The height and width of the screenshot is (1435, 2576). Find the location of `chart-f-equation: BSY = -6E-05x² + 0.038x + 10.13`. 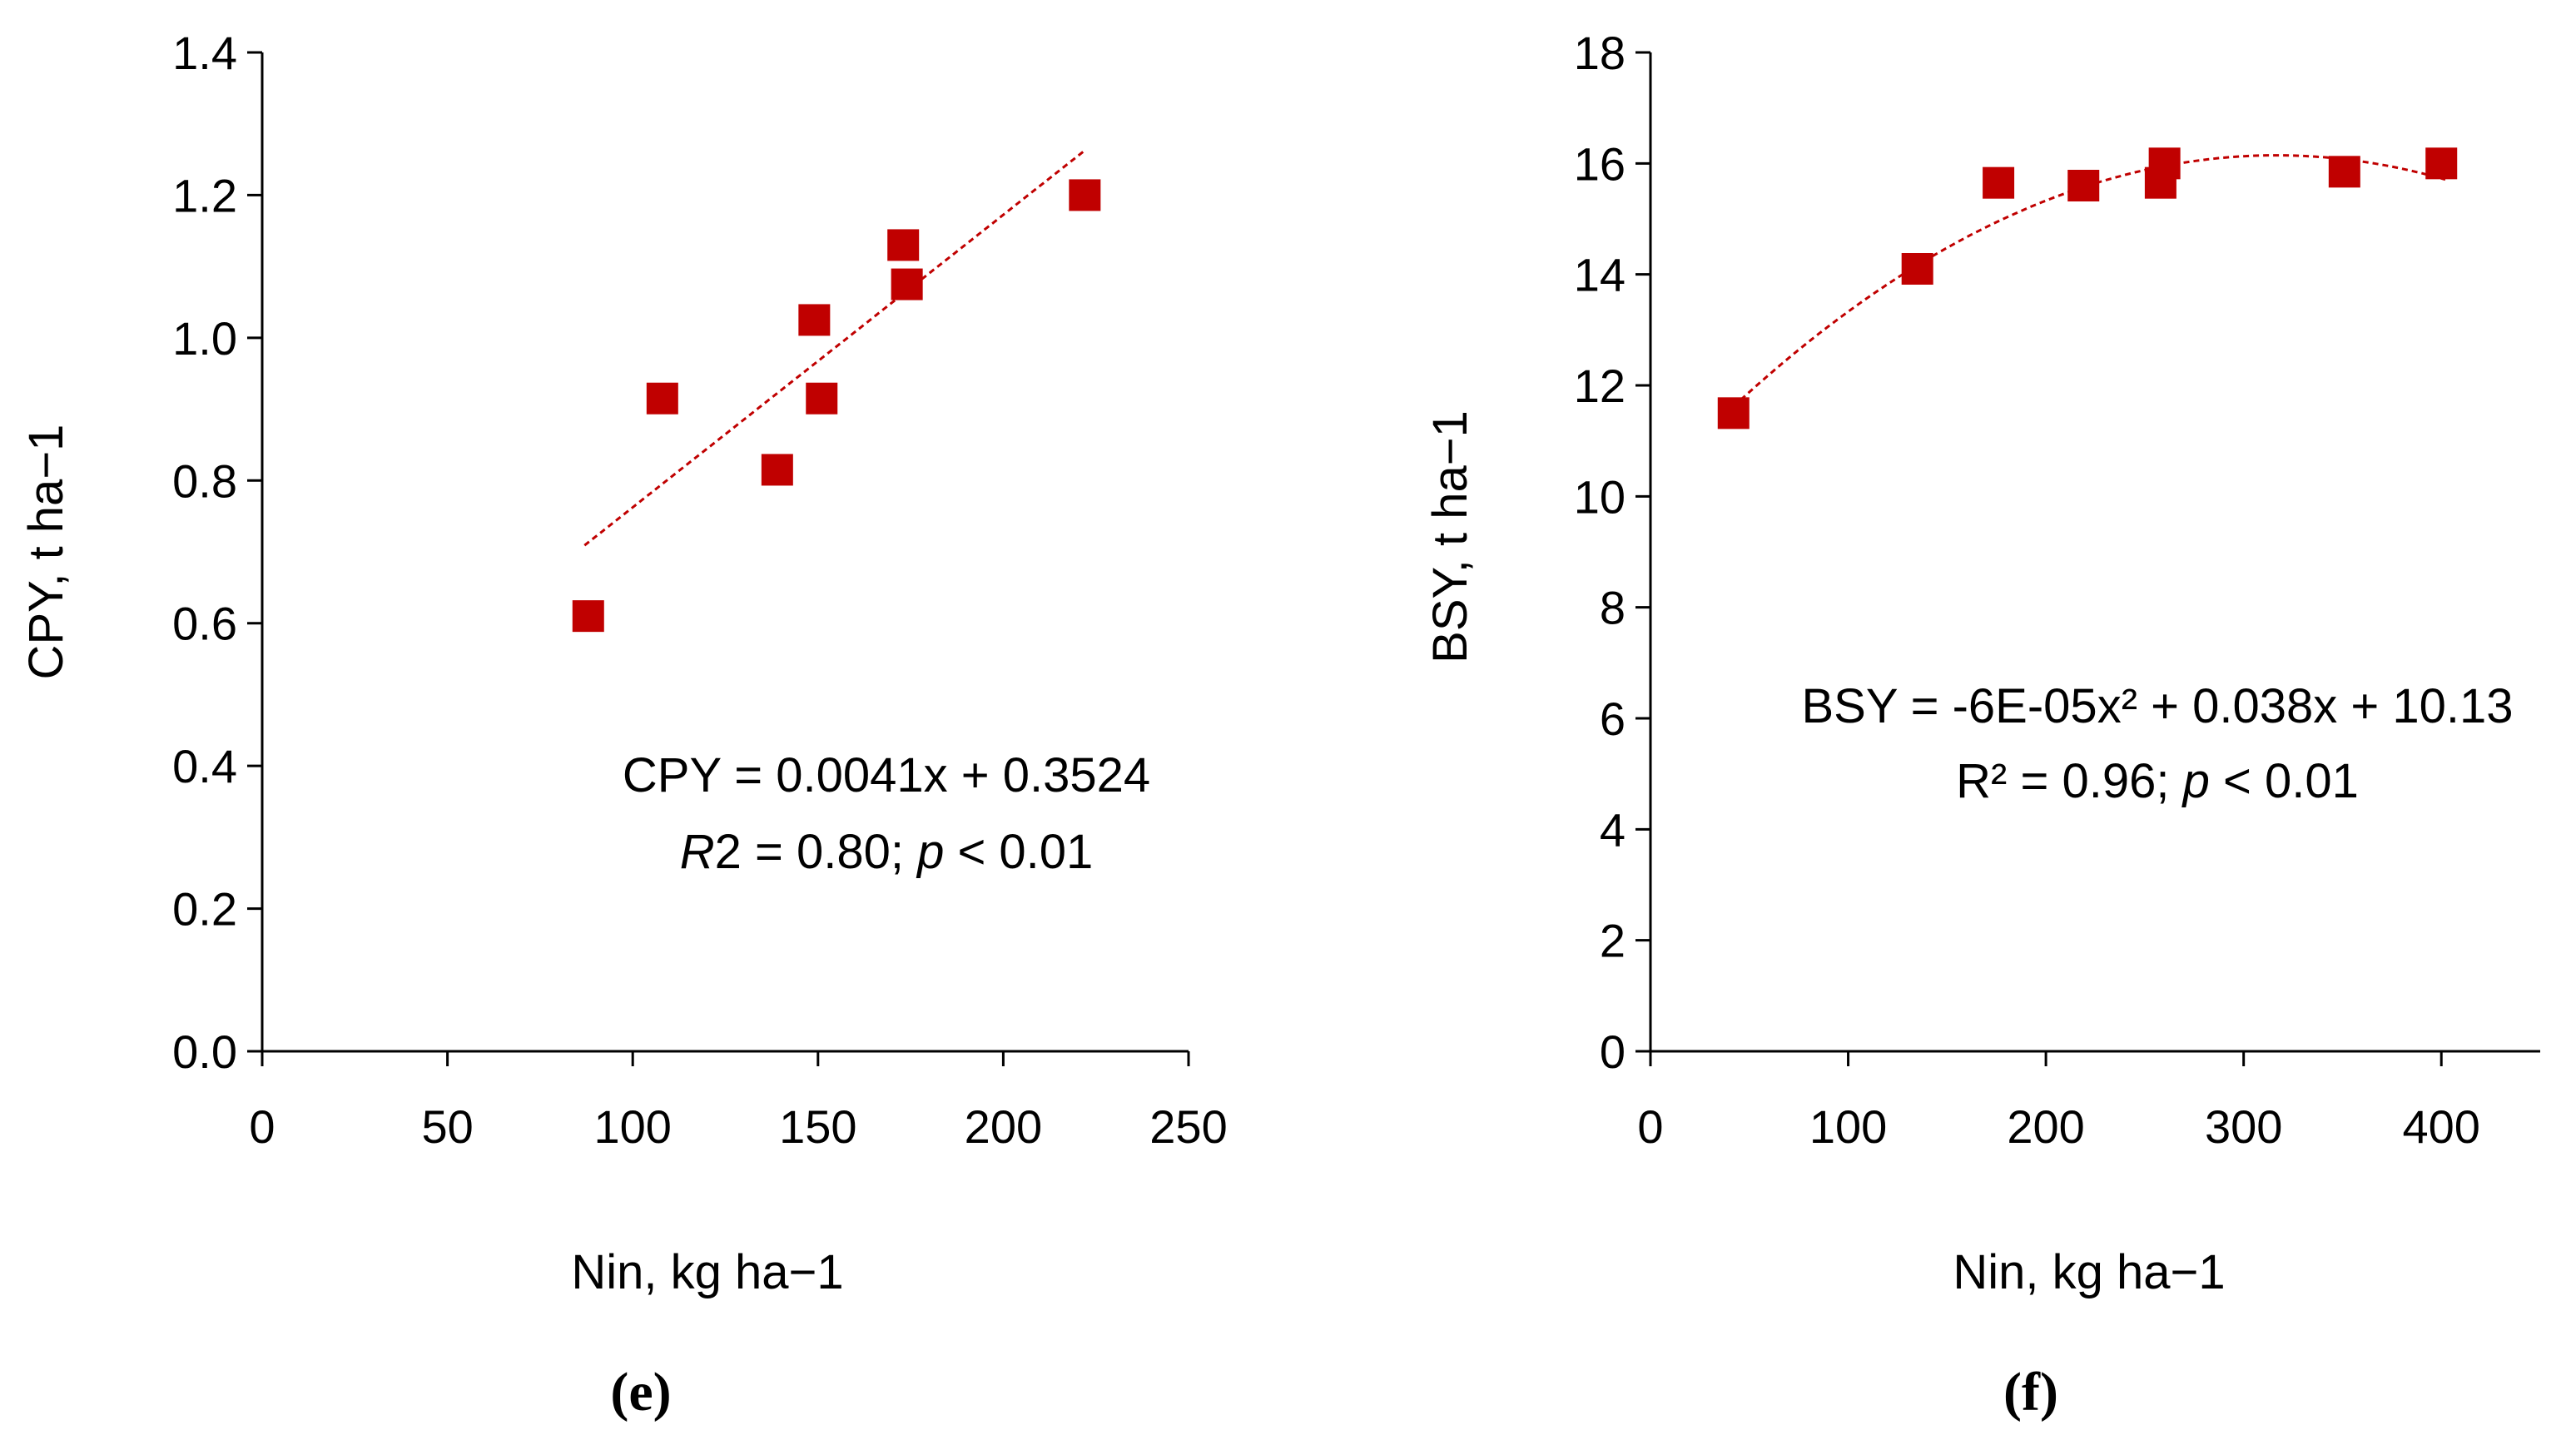

chart-f-equation: BSY = -6E-05x² + 0.038x + 10.13 is located at coordinates (2158, 706).